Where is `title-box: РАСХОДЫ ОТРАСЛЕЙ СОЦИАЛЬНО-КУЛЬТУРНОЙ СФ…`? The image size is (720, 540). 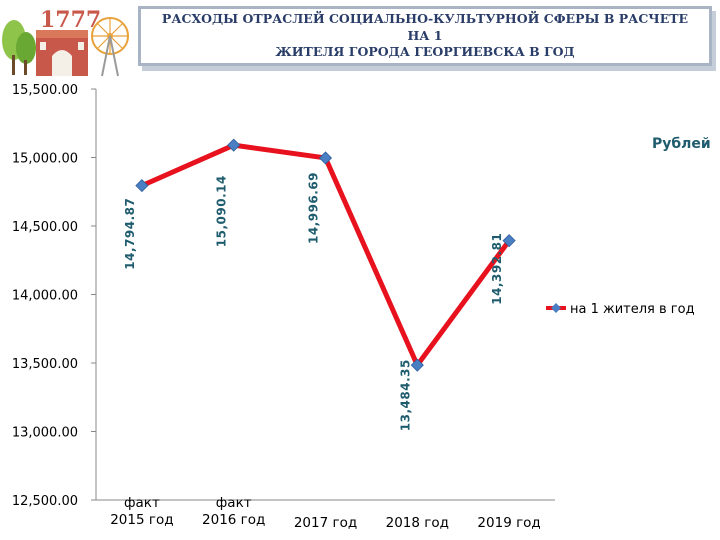
title-box: РАСХОДЫ ОТРАСЛЕЙ СОЦИАЛЬНО-КУЛЬТУРНОЙ СФ… is located at coordinates (425, 36).